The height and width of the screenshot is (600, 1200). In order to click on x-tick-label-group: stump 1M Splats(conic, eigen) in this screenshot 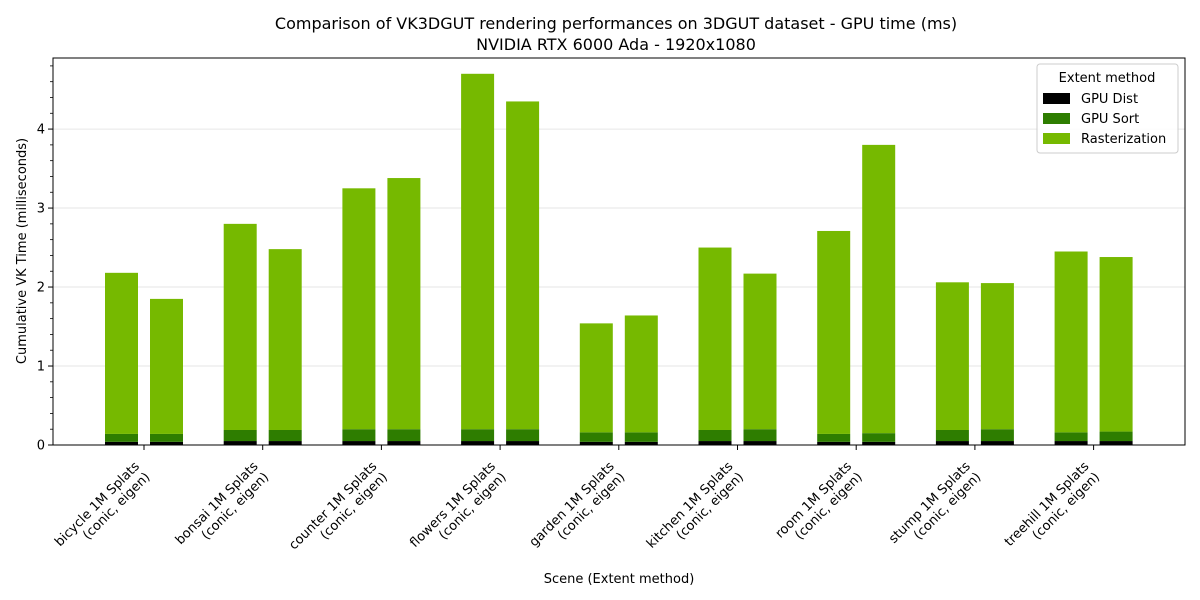, I will do `click(935, 503)`.